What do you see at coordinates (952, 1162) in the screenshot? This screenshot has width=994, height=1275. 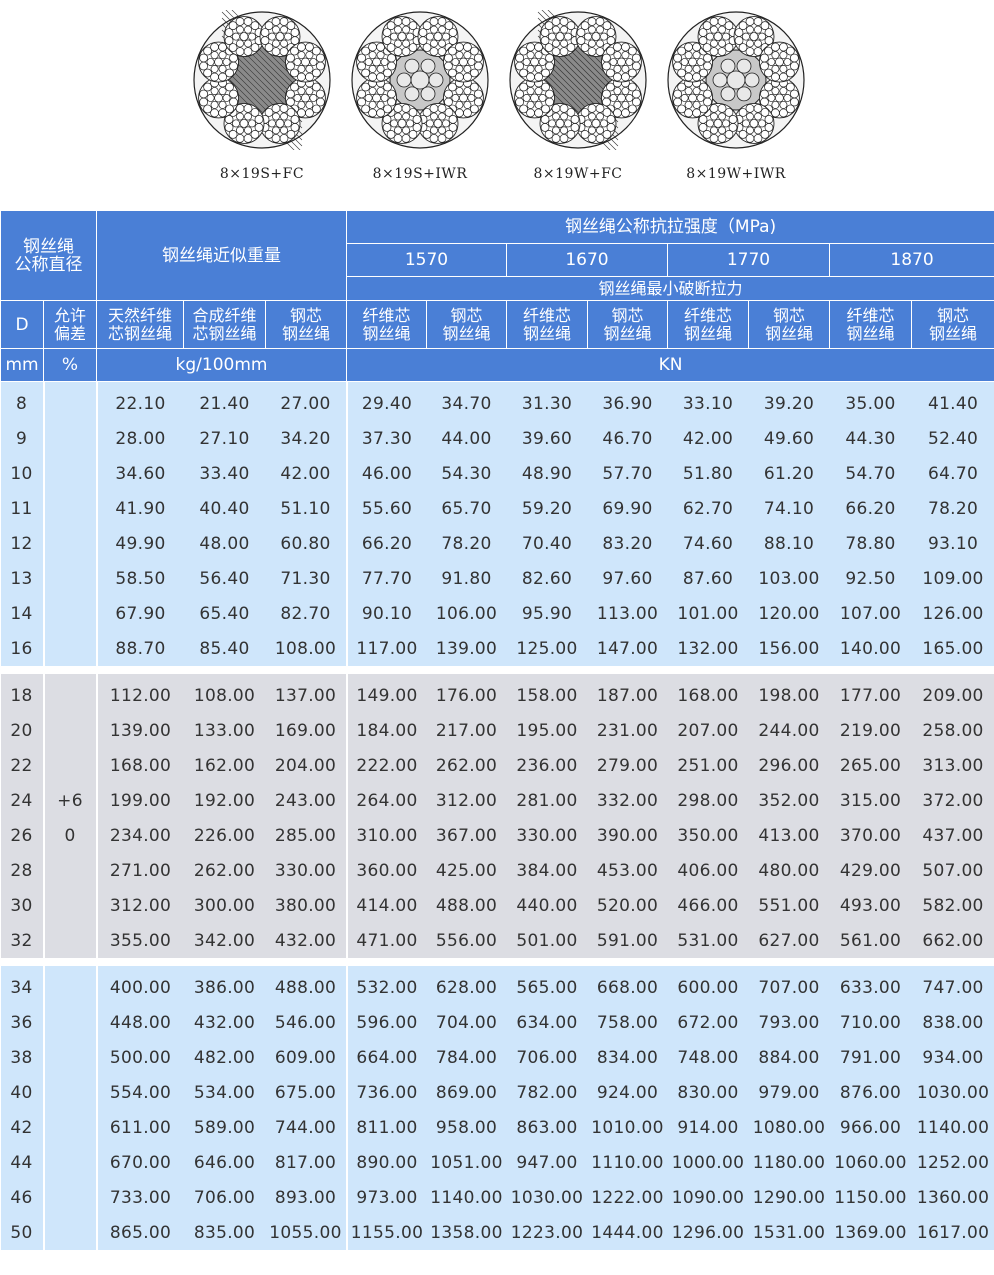 I see `force-cell: 1252.00` at bounding box center [952, 1162].